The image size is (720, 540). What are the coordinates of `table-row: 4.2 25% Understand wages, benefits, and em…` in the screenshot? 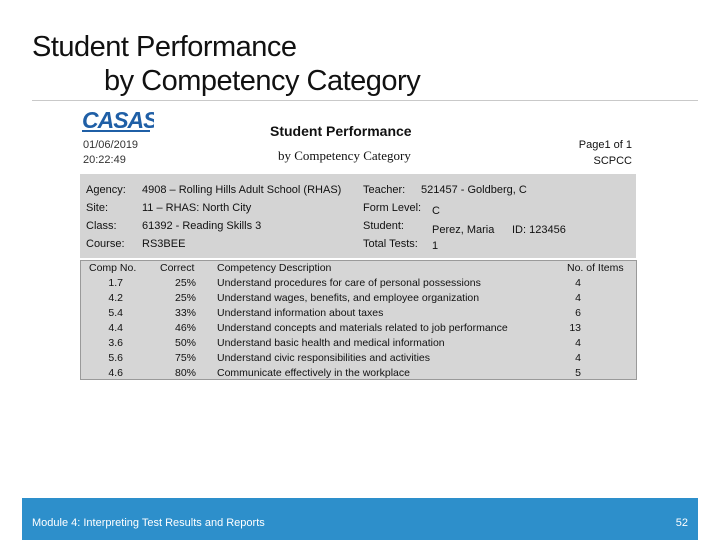 It's located at (358, 298).